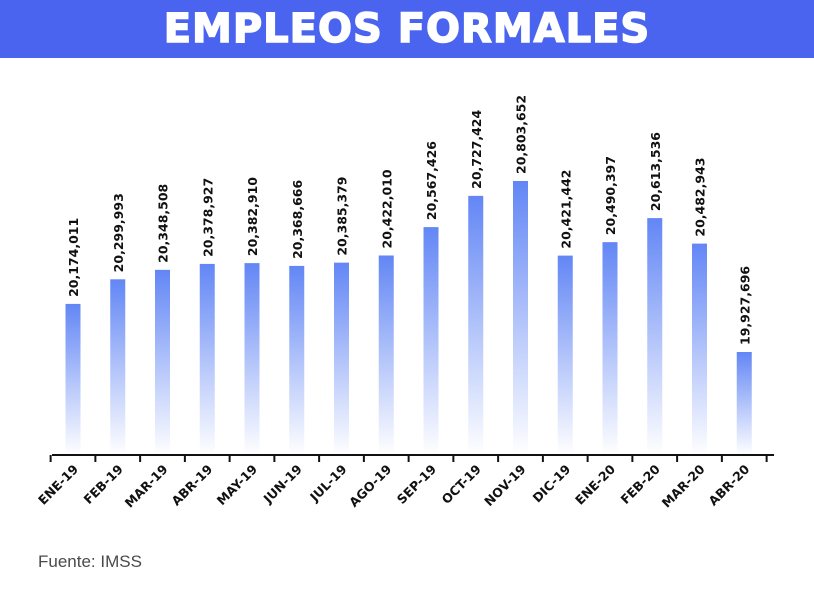 The width and height of the screenshot is (814, 589). Describe the element at coordinates (551, 484) in the screenshot. I see `x-tick-label: DIC-19` at that location.